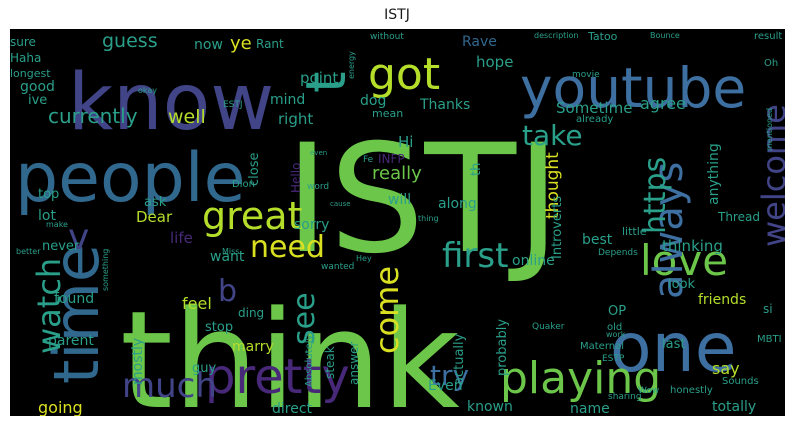 The height and width of the screenshot is (427, 794). Describe the element at coordinates (692, 246) in the screenshot. I see `word-thinking: thinking` at that location.